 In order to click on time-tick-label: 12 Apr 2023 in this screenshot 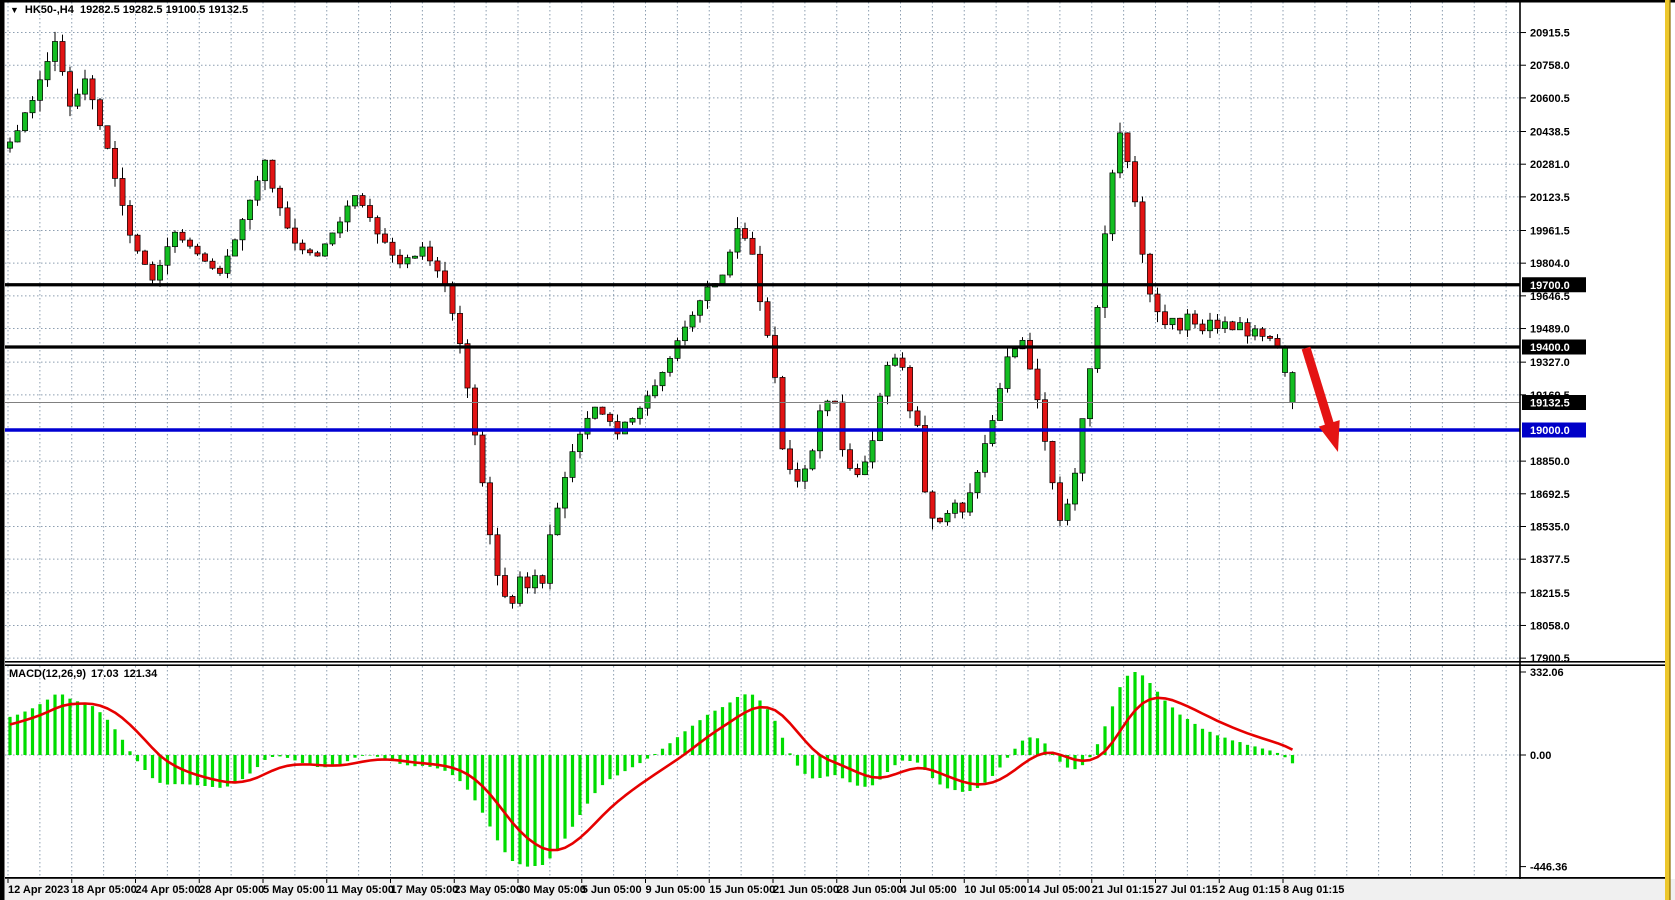, I will do `click(38, 890)`.